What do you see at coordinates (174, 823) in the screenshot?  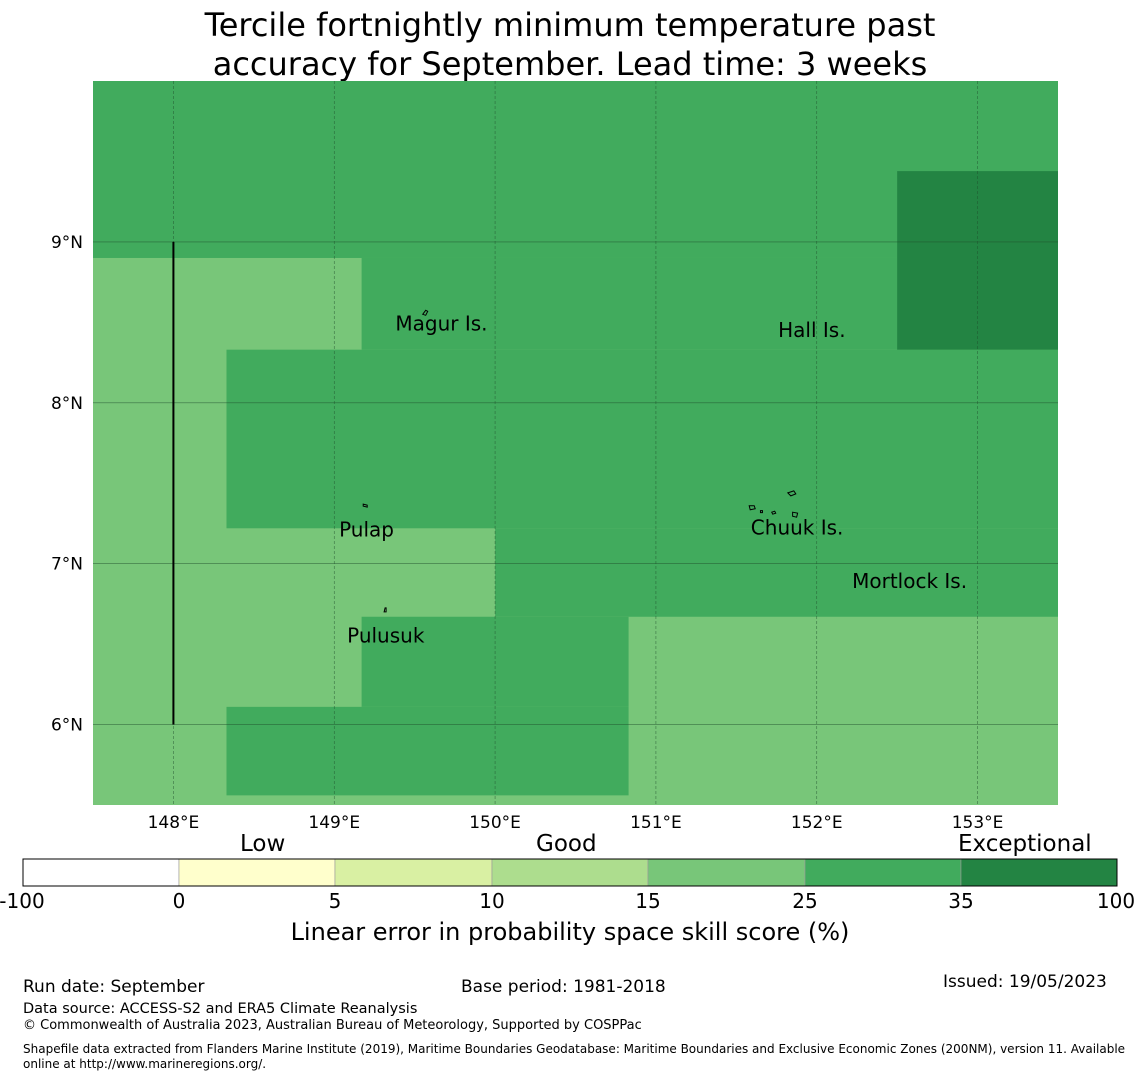 I see `longitude-tick-label: 148°E` at bounding box center [174, 823].